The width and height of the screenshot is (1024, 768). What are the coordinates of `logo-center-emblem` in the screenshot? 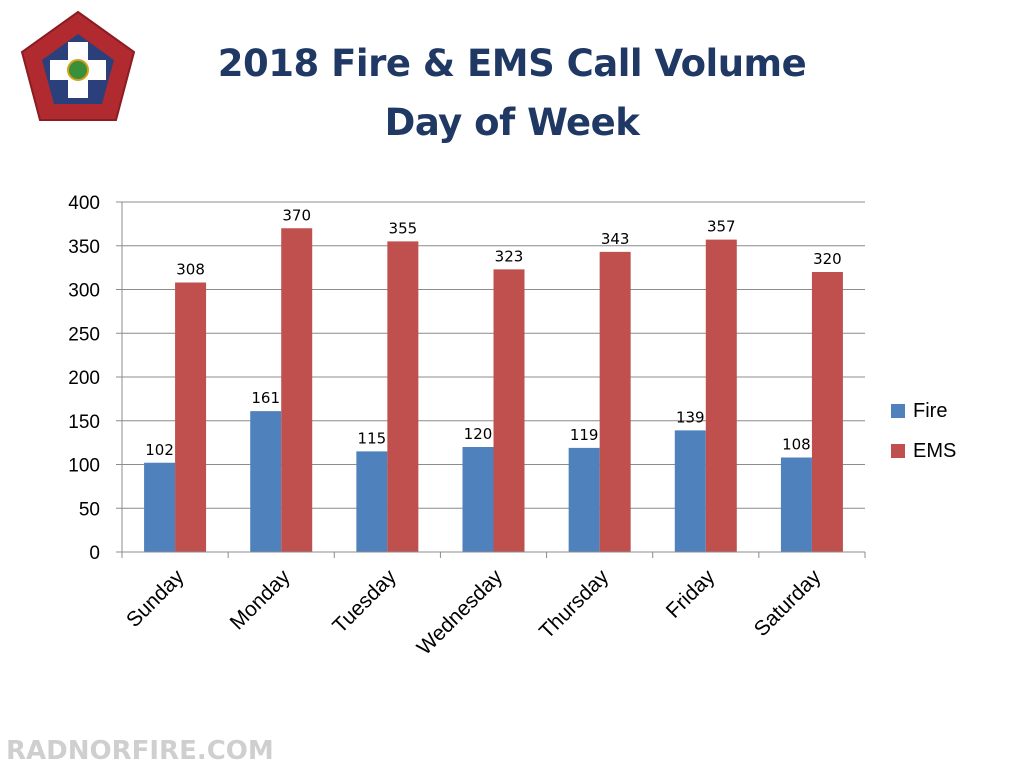 It's located at (78, 70).